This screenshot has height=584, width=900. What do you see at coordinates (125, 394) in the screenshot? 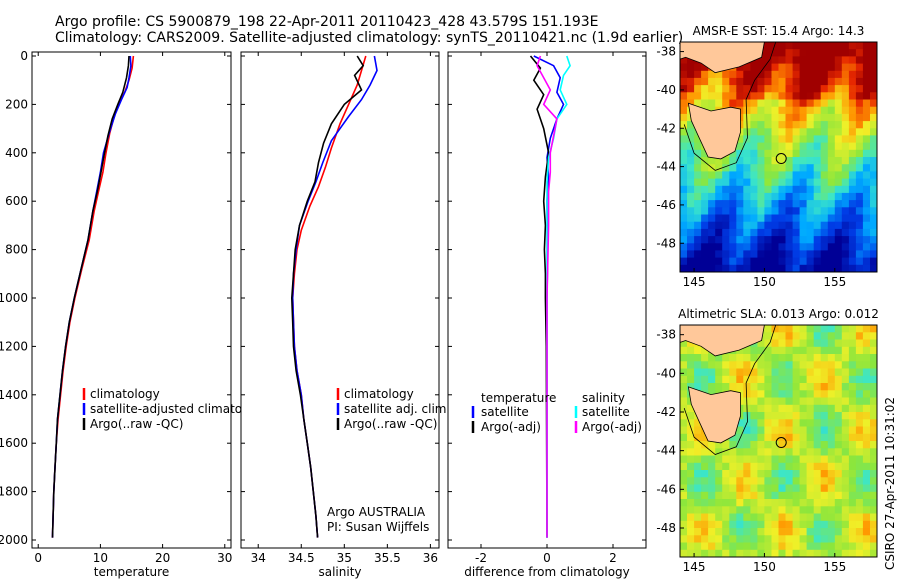
I see `legend-label: climatology` at bounding box center [125, 394].